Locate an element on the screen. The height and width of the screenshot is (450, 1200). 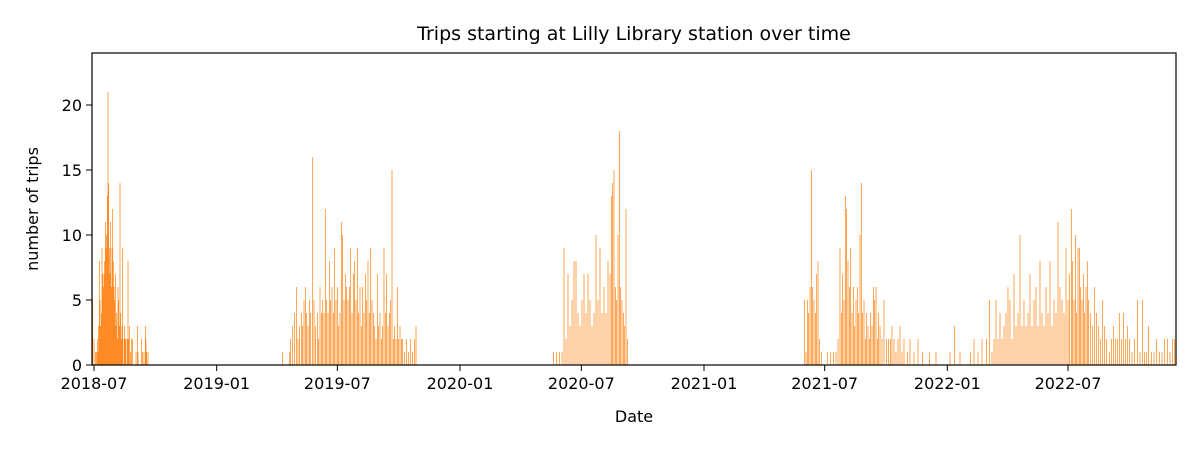
x-tick-label-2019-01: 2019-01 is located at coordinates (216, 383).